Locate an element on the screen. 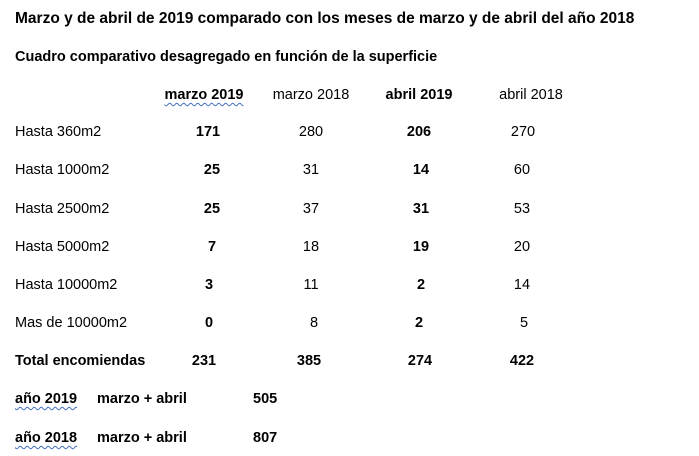 Image resolution: width=699 pixels, height=456 pixels. cell-abril-2018: 270 is located at coordinates (523, 132).